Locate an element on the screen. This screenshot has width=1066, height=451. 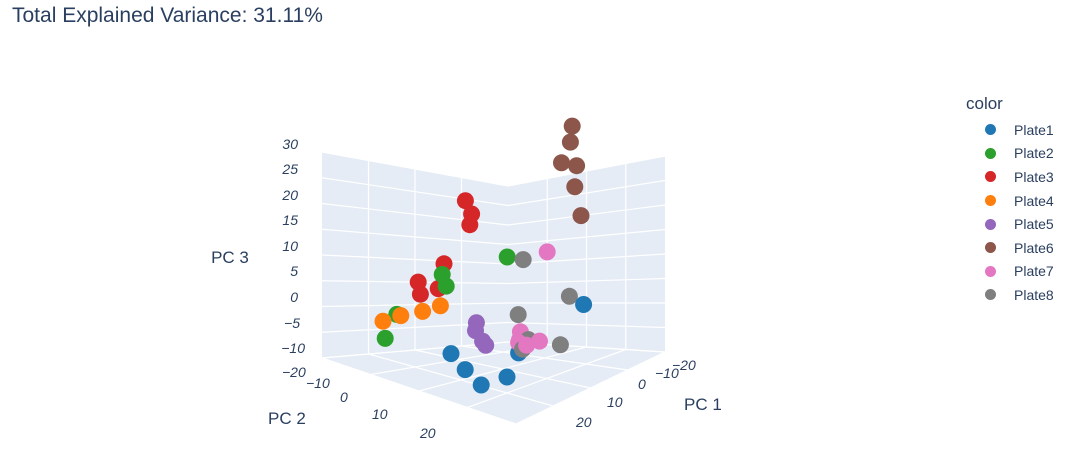
z-tick-10: 10 is located at coordinates (290, 246).